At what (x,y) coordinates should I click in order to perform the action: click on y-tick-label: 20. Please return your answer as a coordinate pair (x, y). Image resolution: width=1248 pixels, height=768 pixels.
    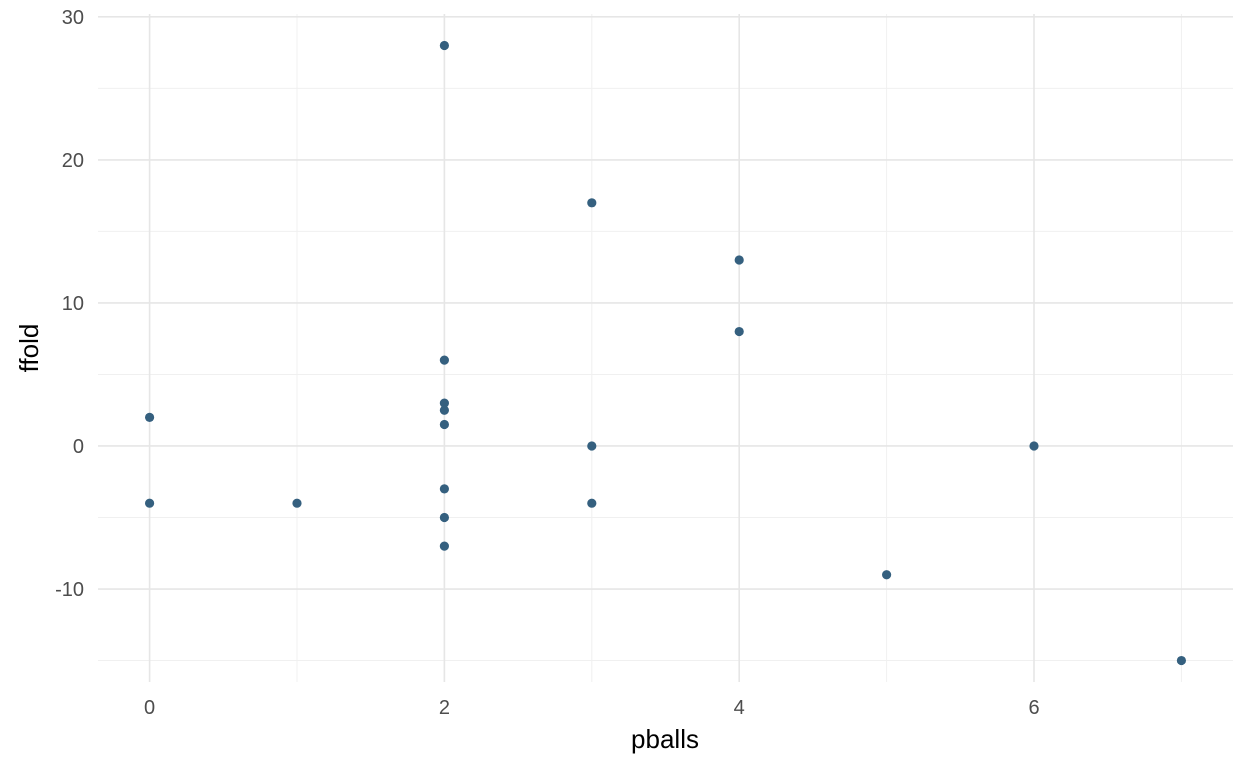
    Looking at the image, I should click on (73, 161).